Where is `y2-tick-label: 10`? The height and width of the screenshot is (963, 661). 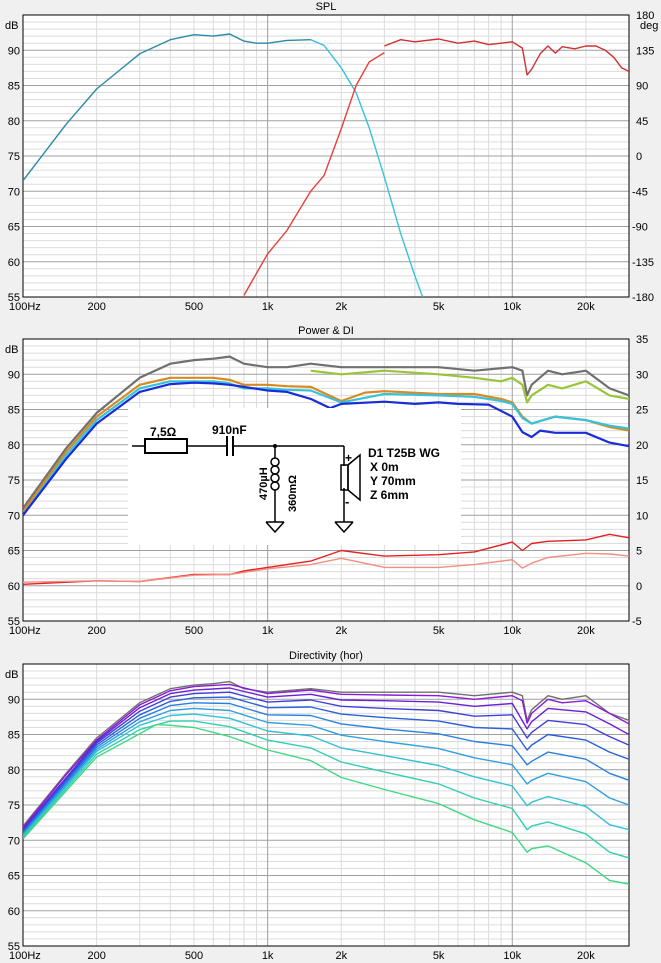 y2-tick-label: 10 is located at coordinates (642, 516).